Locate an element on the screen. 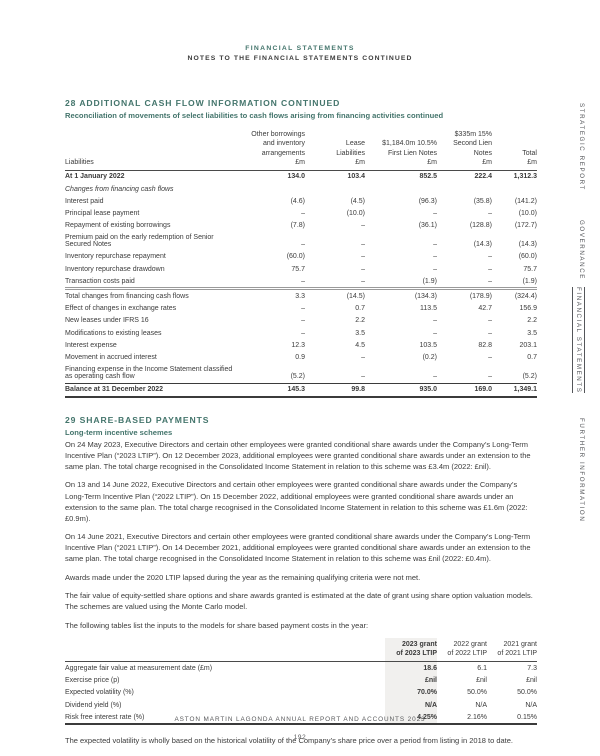  cell-value: (0.2) is located at coordinates (429, 357).